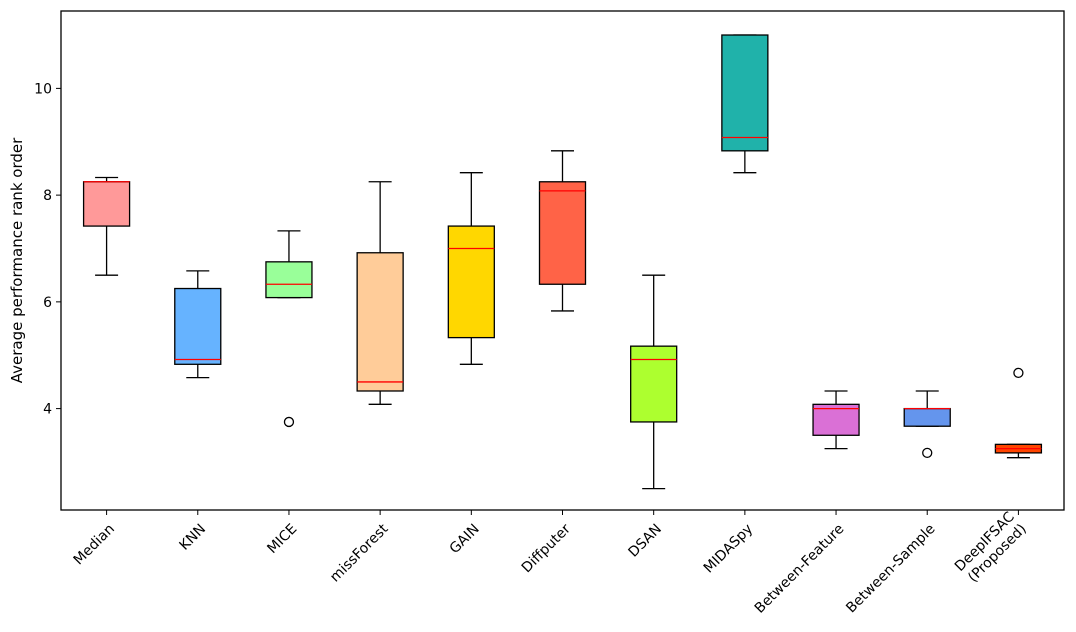 The width and height of the screenshot is (1076, 632). I want to click on x-tick-label: KNN, so click(193, 537).